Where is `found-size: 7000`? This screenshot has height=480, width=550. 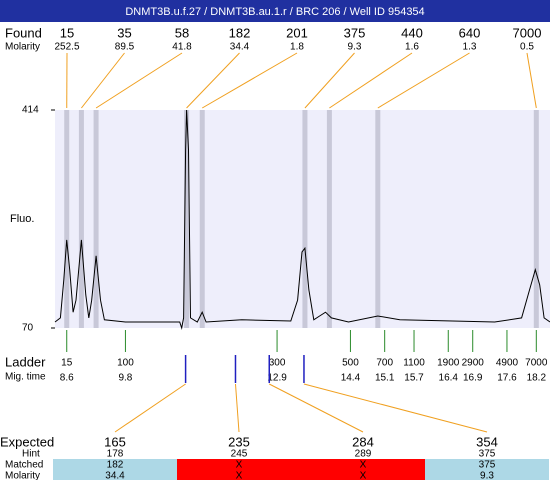 found-size: 7000 is located at coordinates (527, 32).